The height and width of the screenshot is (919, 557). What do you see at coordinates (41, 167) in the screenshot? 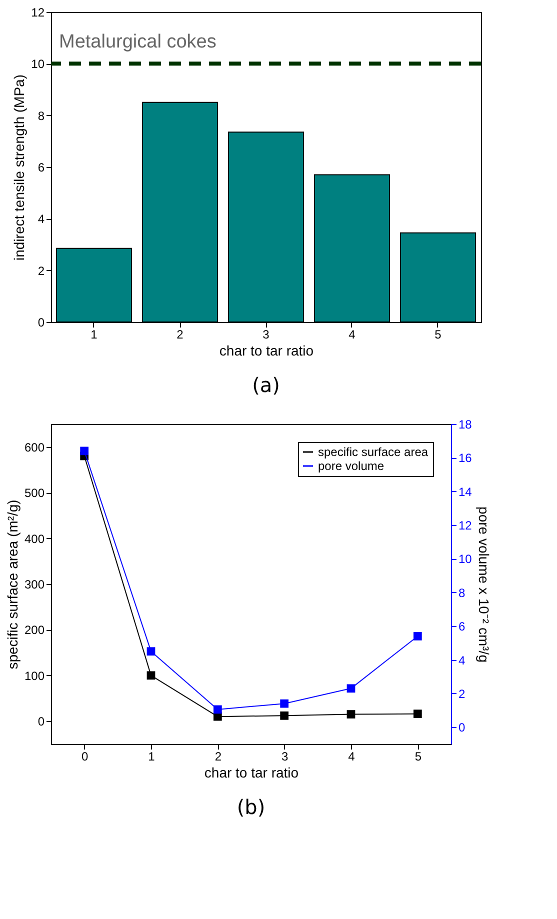
I see `y-tick-label: 6` at bounding box center [41, 167].